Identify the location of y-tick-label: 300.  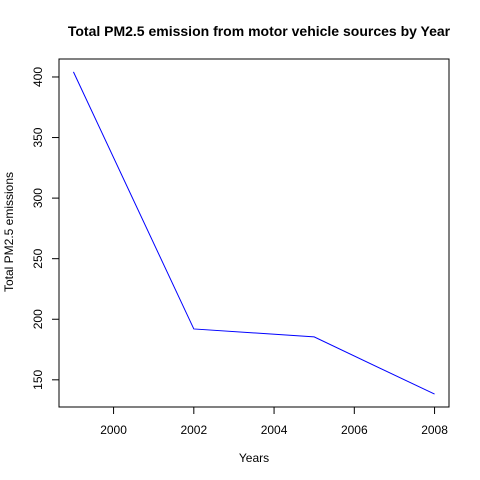
(38, 198).